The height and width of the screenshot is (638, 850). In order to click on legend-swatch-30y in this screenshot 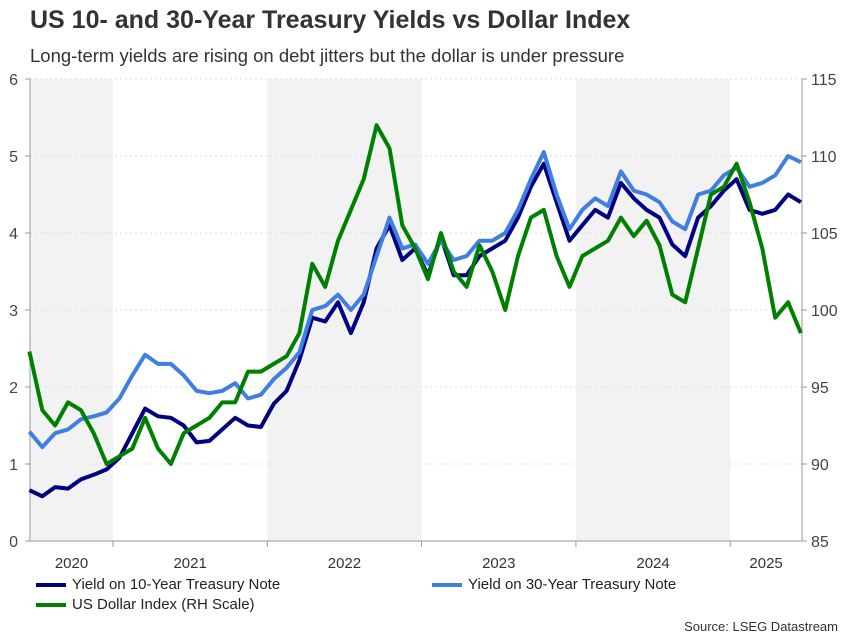, I will do `click(447, 584)`.